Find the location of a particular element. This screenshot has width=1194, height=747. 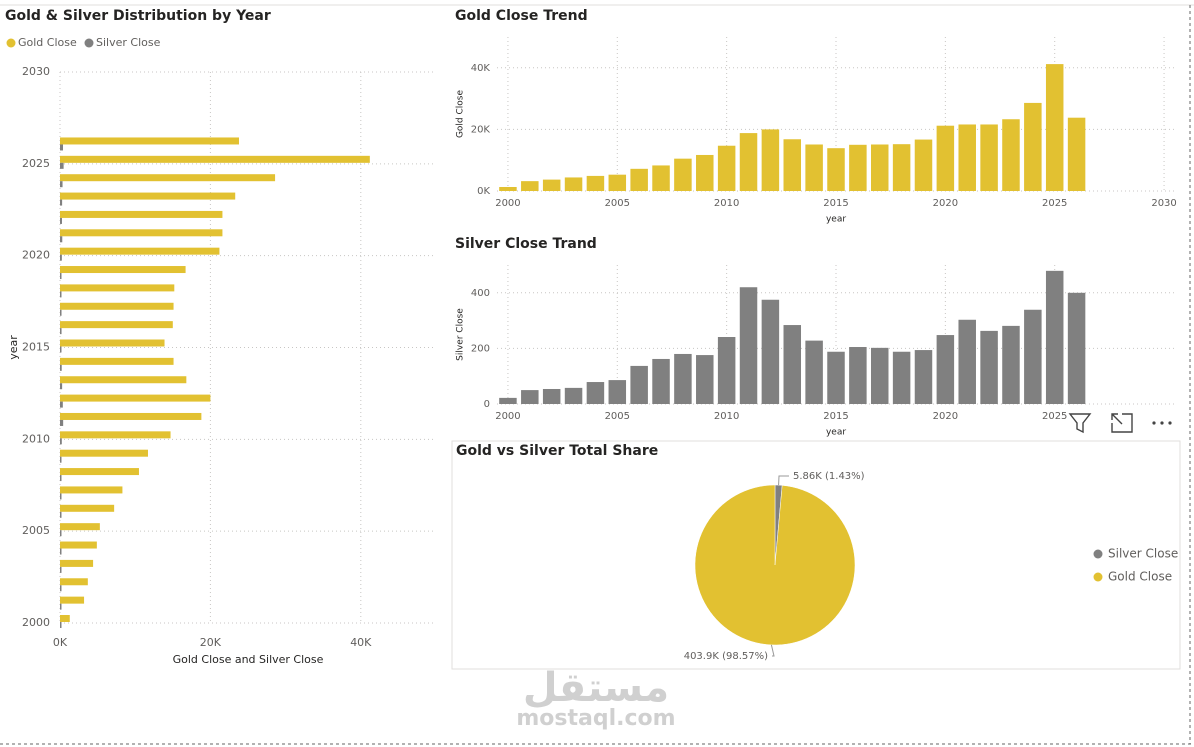

x-tick-label: 2020 is located at coordinates (945, 416).